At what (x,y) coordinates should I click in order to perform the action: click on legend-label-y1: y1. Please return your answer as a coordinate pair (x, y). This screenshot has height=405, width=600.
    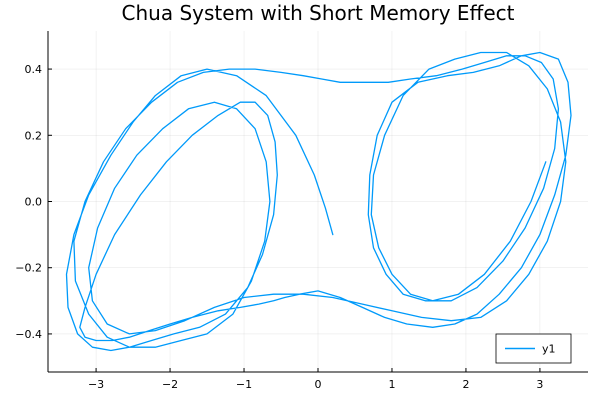
    Looking at the image, I should click on (549, 349).